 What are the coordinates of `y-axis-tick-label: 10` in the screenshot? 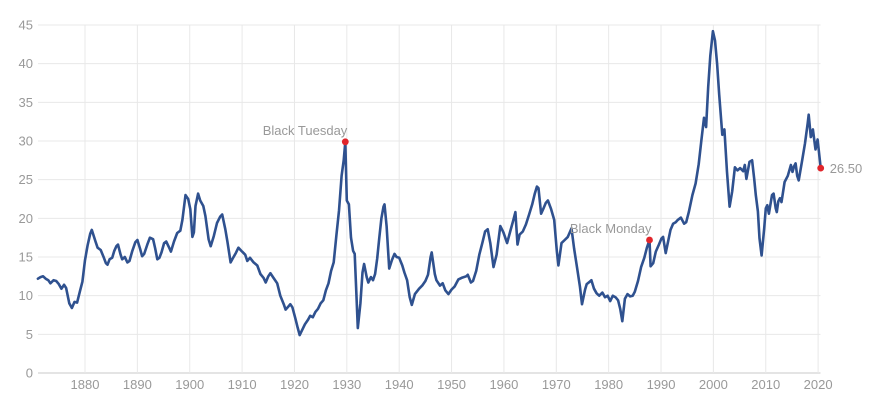 It's located at (26, 295).